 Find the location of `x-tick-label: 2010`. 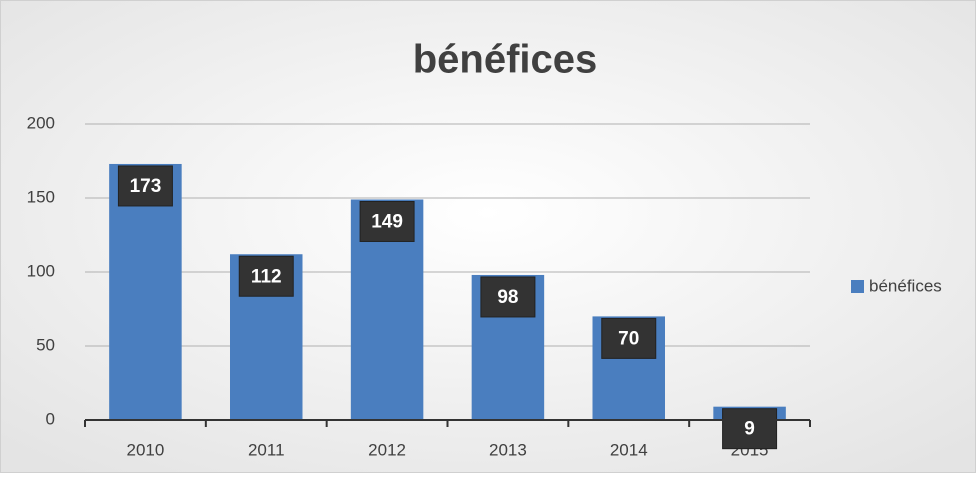

x-tick-label: 2010 is located at coordinates (146, 449).